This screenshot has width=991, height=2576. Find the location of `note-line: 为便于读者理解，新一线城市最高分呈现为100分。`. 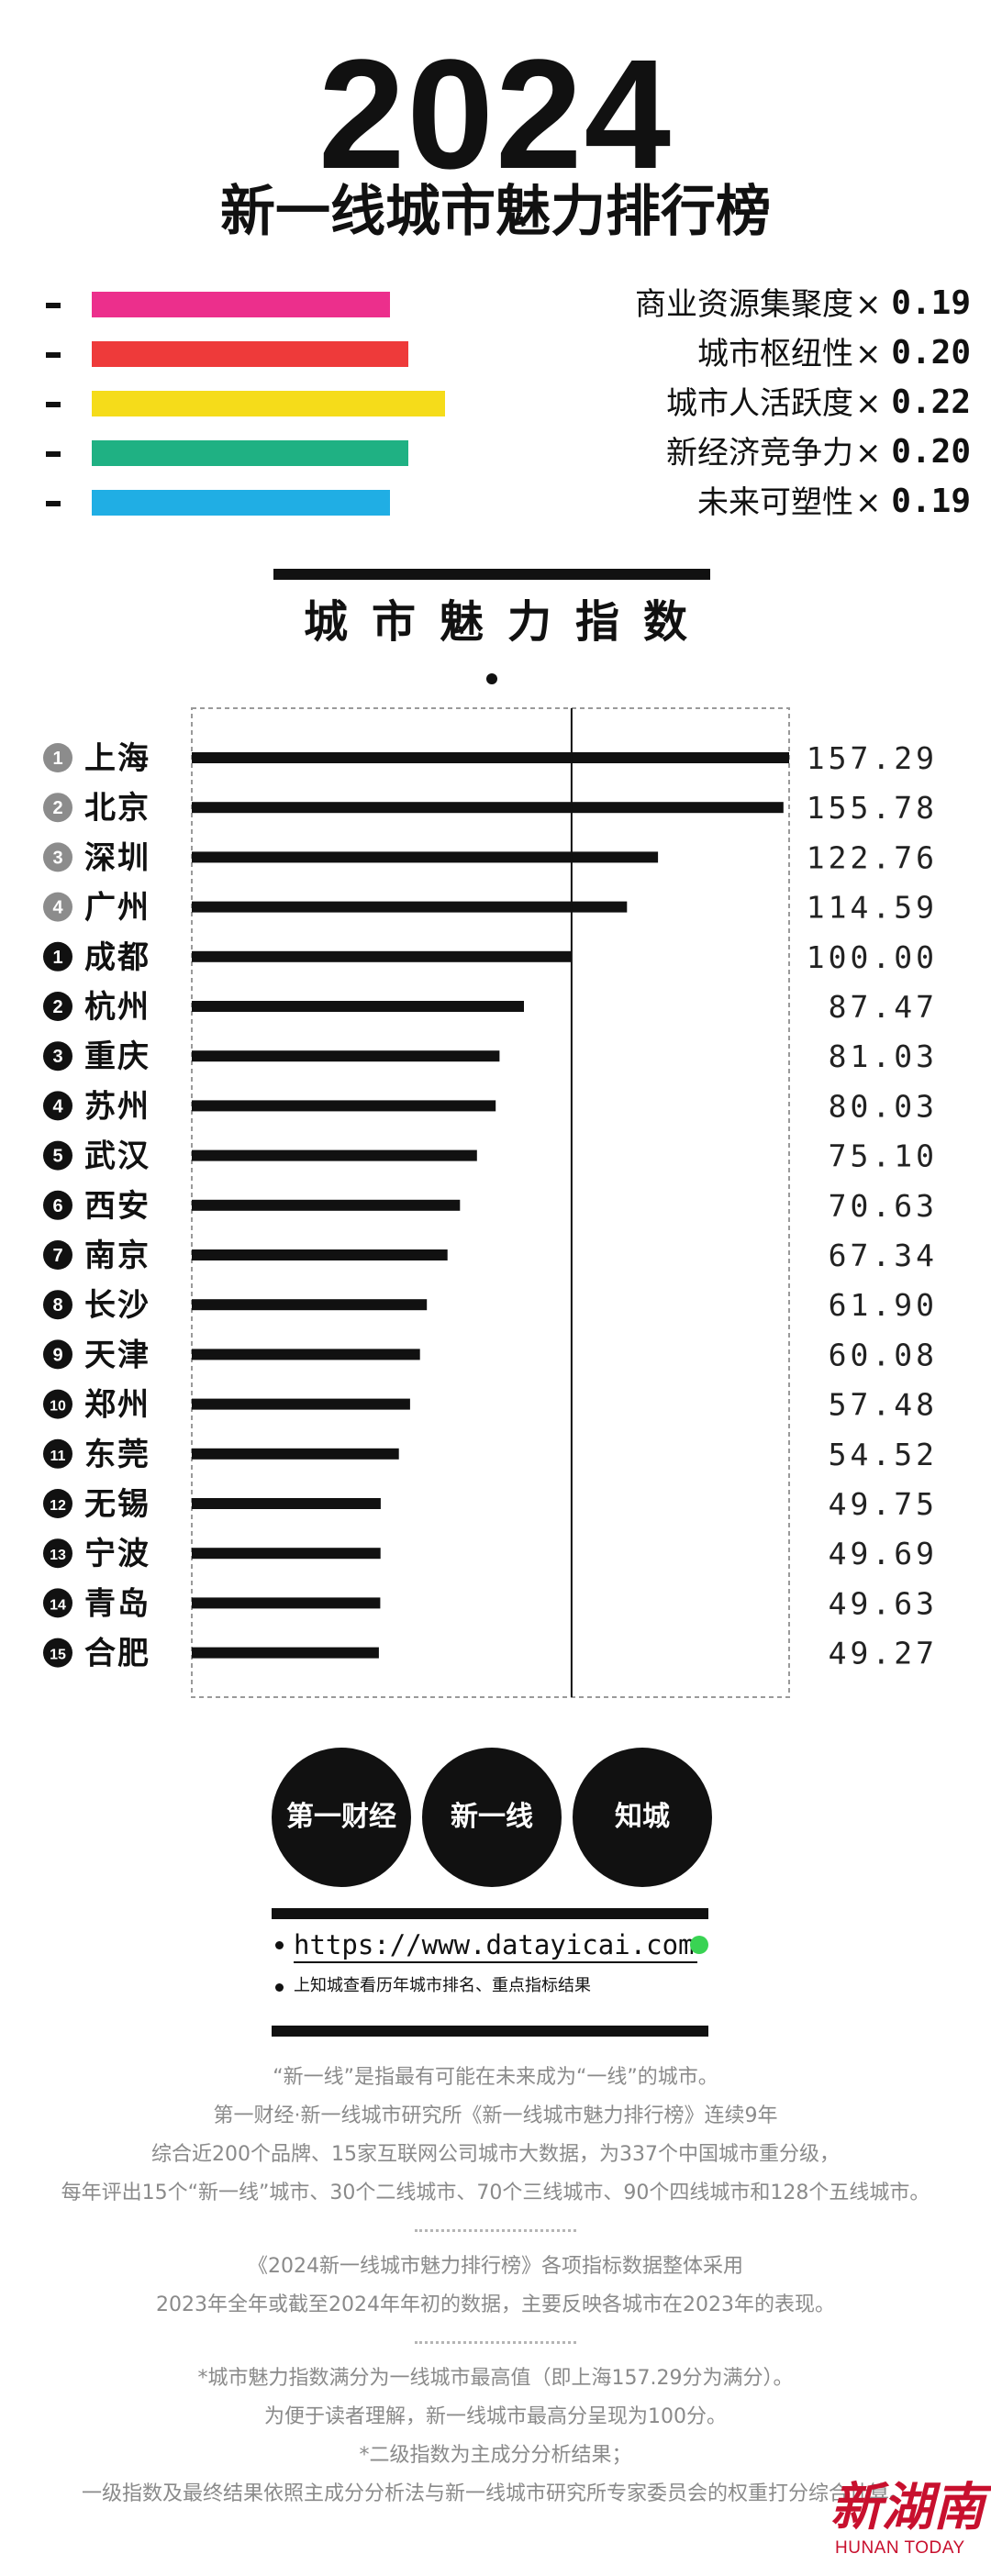

note-line: 为便于读者理解，新一线城市最高分呈现为100分。 is located at coordinates (495, 2416).